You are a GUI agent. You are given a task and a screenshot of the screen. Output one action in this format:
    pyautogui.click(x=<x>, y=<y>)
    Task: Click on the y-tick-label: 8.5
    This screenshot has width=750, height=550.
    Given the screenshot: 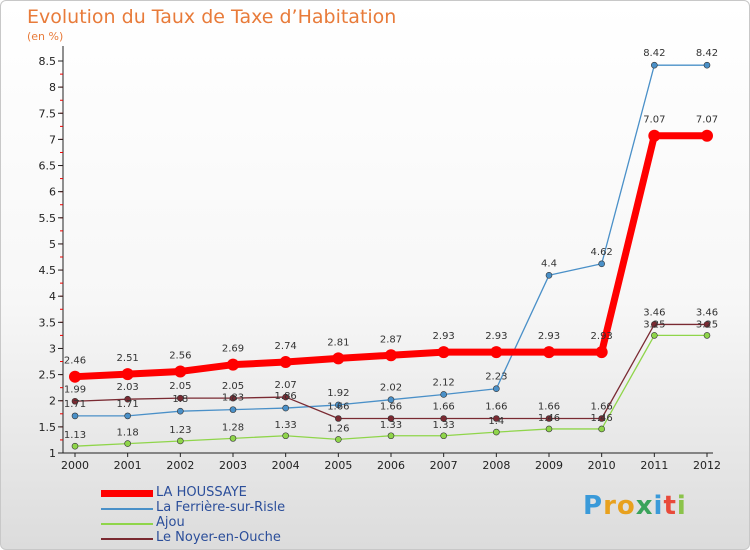 What is the action you would take?
    pyautogui.click(x=48, y=61)
    